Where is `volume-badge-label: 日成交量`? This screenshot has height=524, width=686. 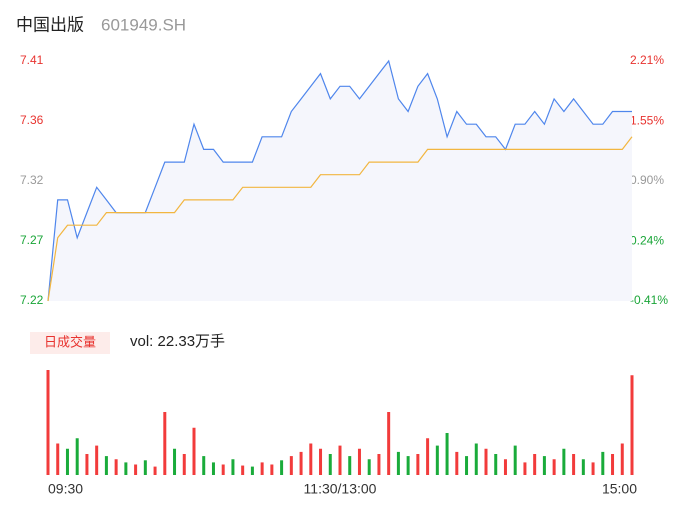
volume-badge-label: 日成交量 is located at coordinates (70, 341).